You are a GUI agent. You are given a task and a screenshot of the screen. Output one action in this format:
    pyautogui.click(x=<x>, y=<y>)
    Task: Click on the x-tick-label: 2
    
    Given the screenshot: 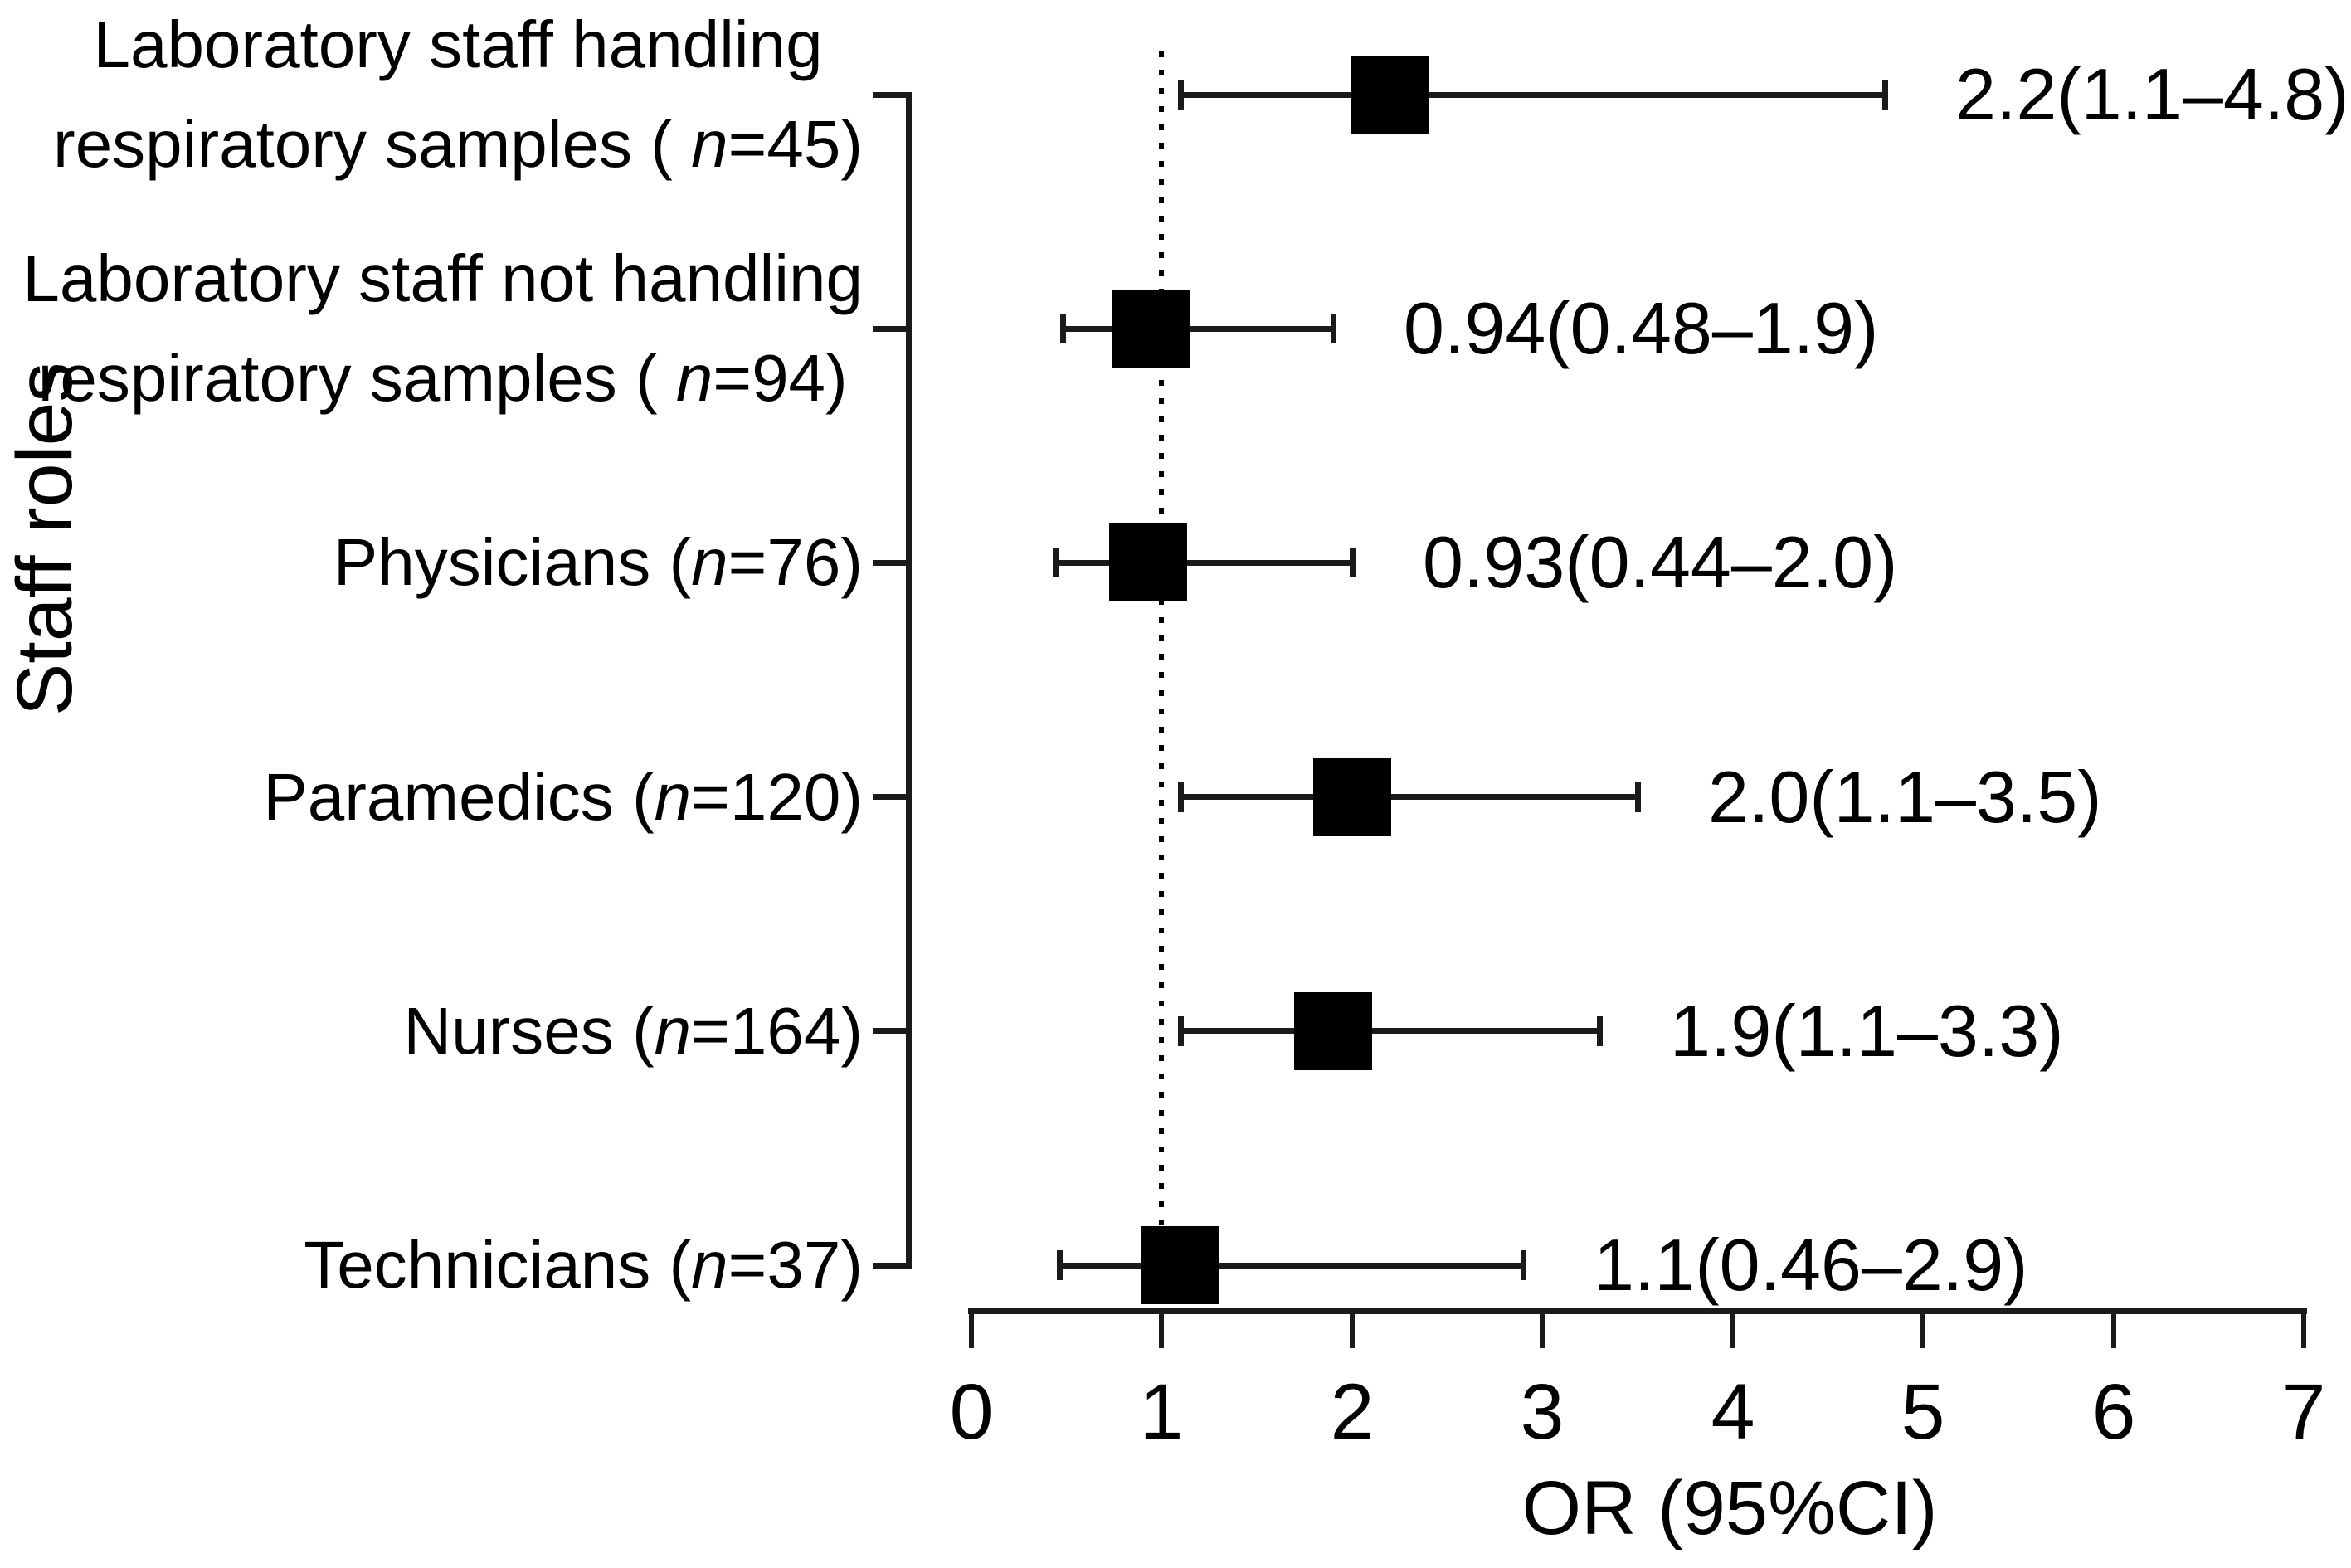 What is the action you would take?
    pyautogui.click(x=1352, y=1412)
    